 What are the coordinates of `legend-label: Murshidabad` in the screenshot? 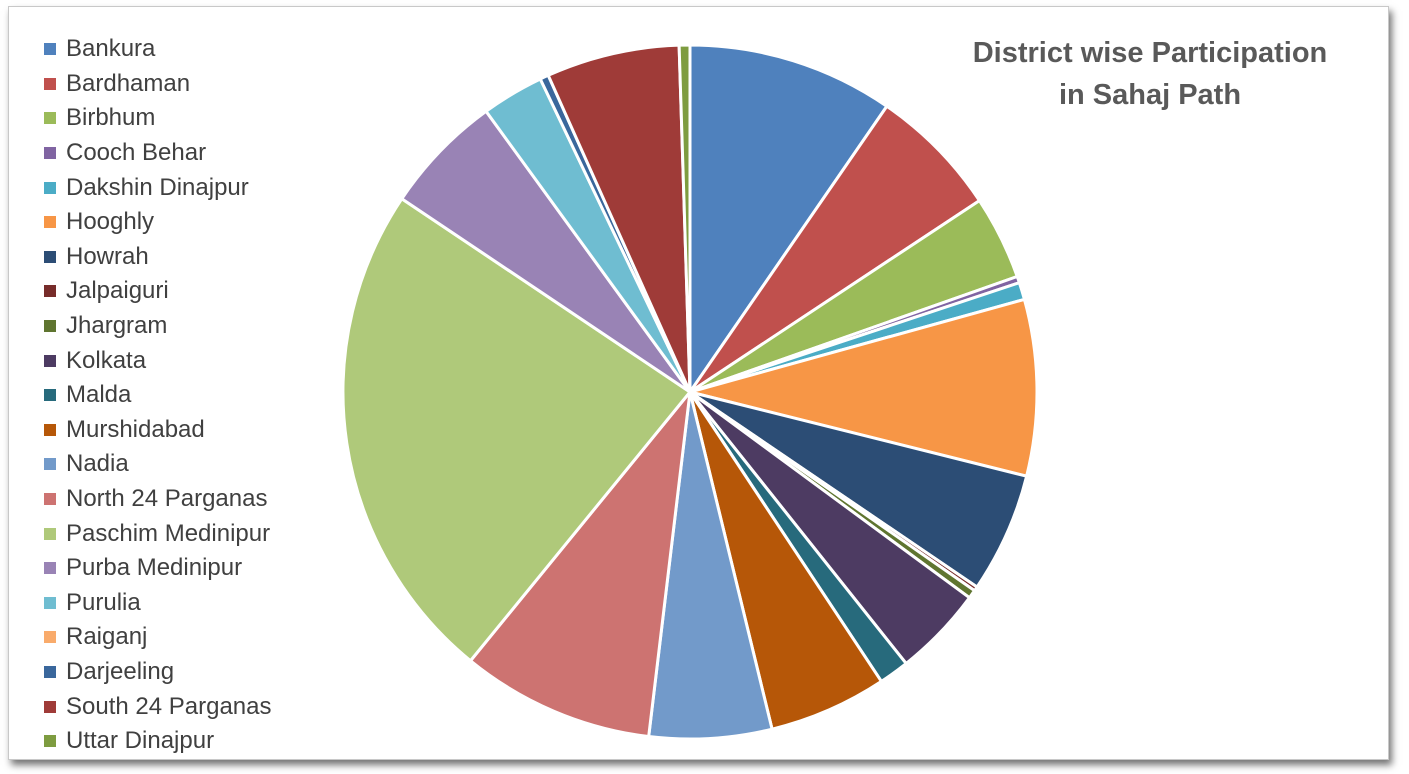 It's located at (135, 429).